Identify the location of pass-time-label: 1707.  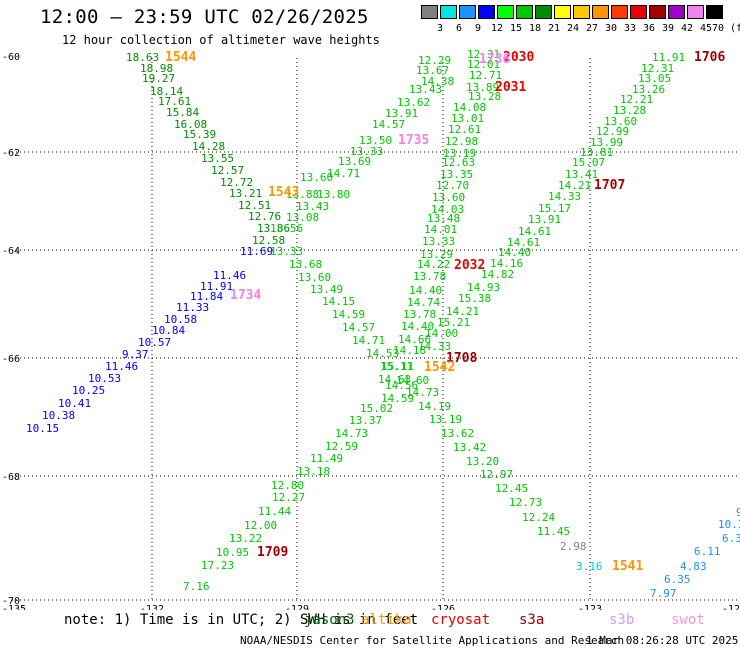
(609, 185).